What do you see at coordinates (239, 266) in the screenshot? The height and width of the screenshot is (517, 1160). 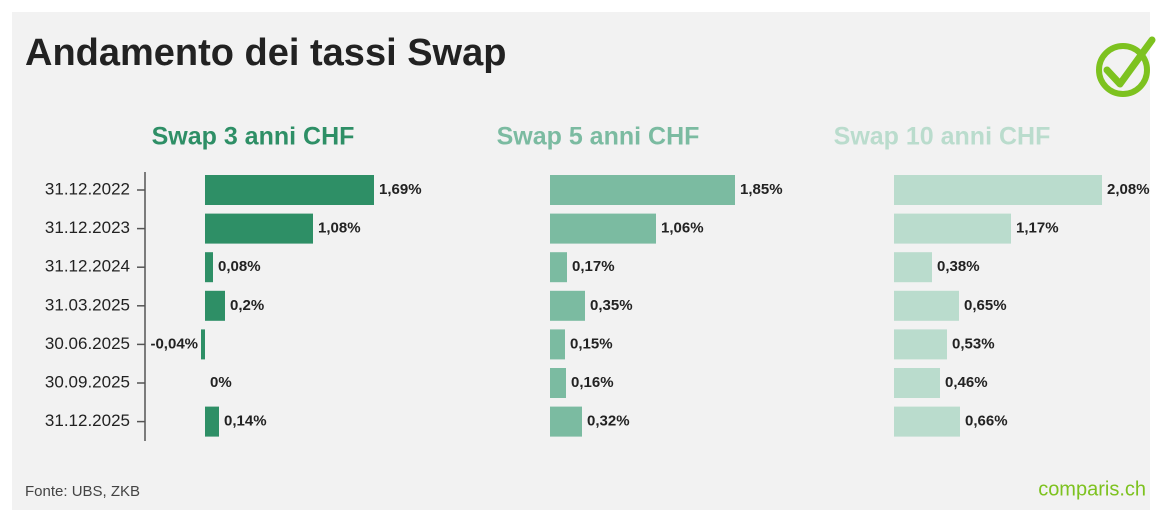 I see `value-label: 0,08%` at bounding box center [239, 266].